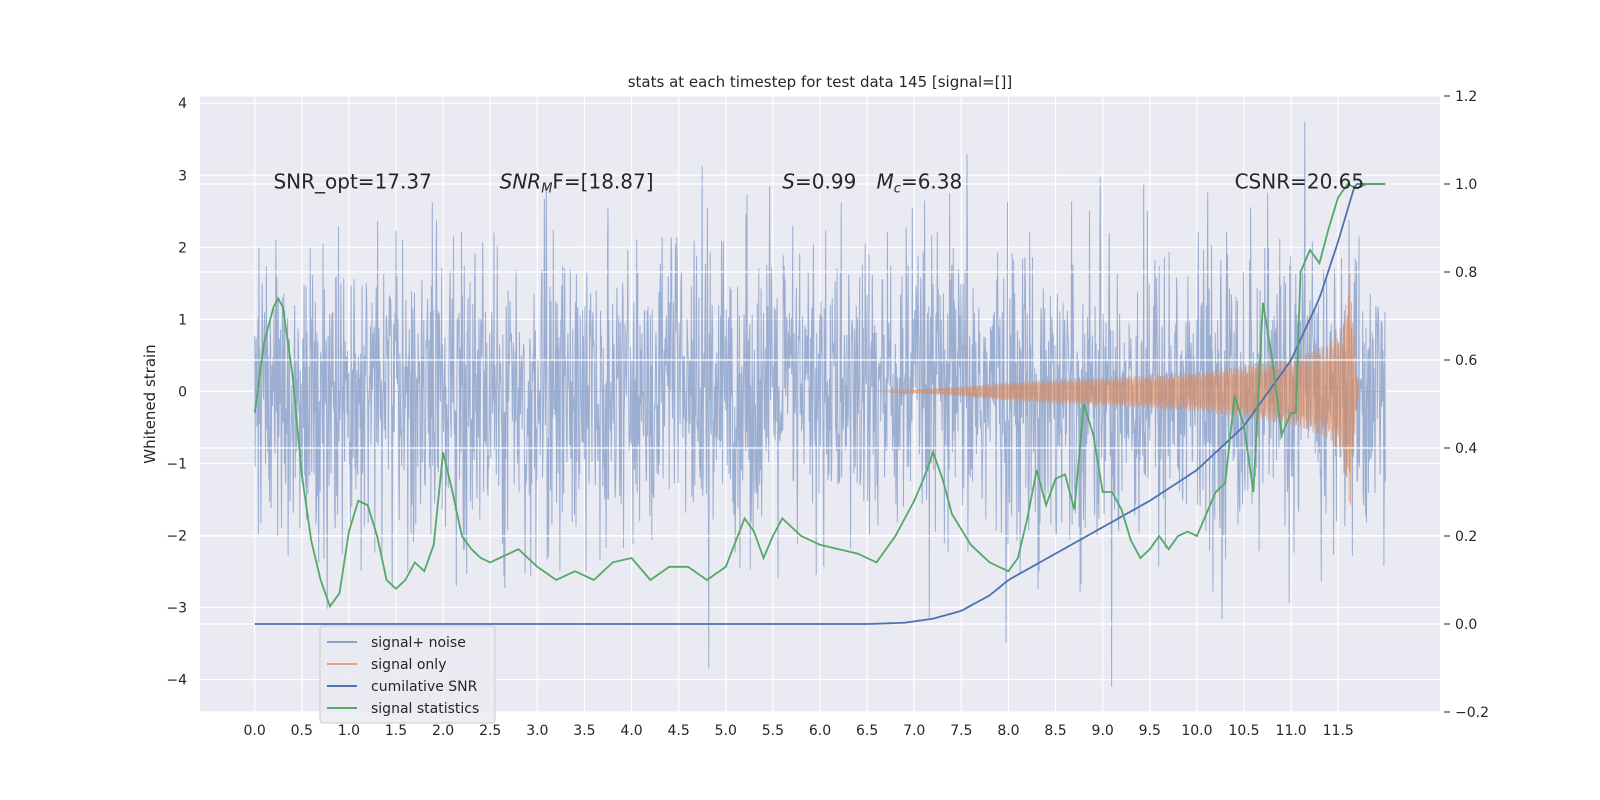 This screenshot has width=1600, height=800. I want to click on legend-label: signal+ noise, so click(418, 643).